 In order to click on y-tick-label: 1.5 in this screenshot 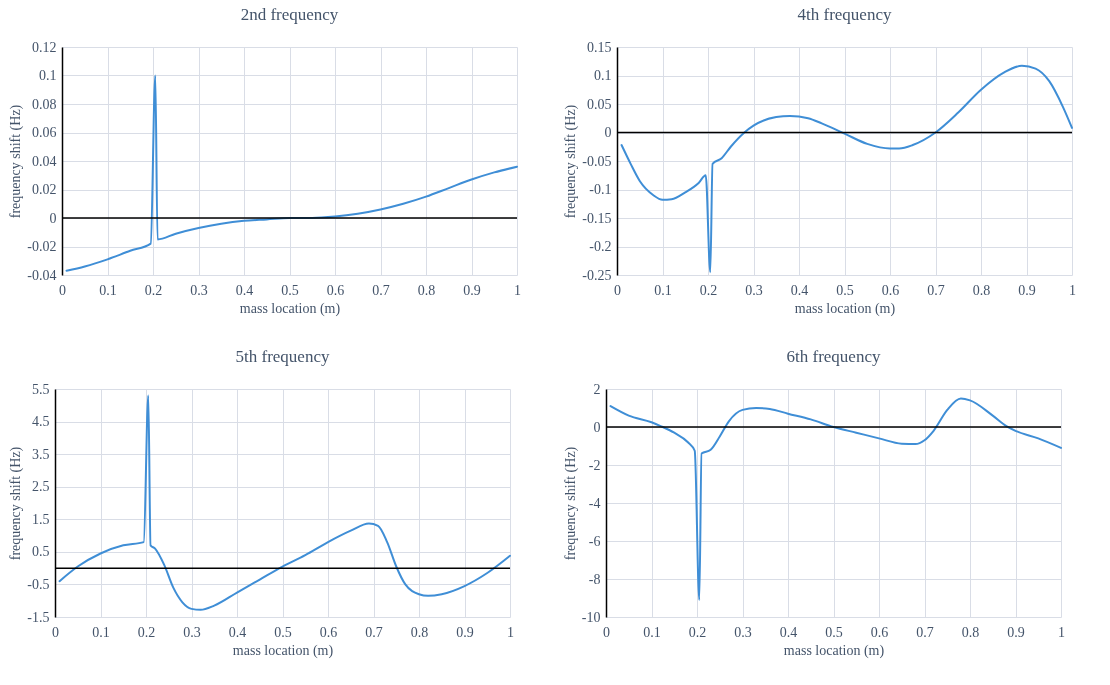, I will do `click(41, 519)`.